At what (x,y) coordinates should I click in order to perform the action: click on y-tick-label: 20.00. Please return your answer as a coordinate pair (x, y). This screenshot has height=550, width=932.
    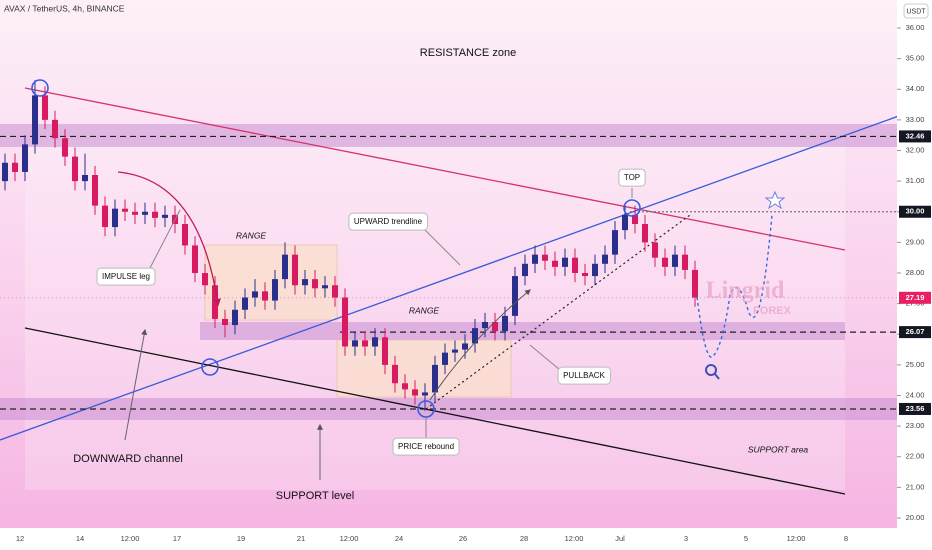
    Looking at the image, I should click on (915, 517).